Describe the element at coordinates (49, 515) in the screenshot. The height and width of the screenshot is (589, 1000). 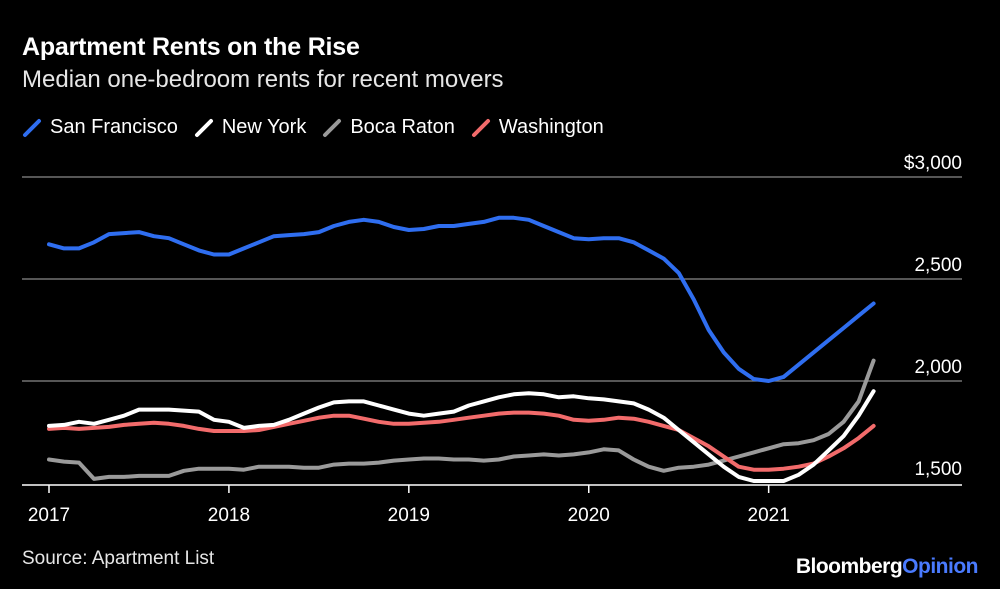
I see `x-tick-label-2017: 2017` at that location.